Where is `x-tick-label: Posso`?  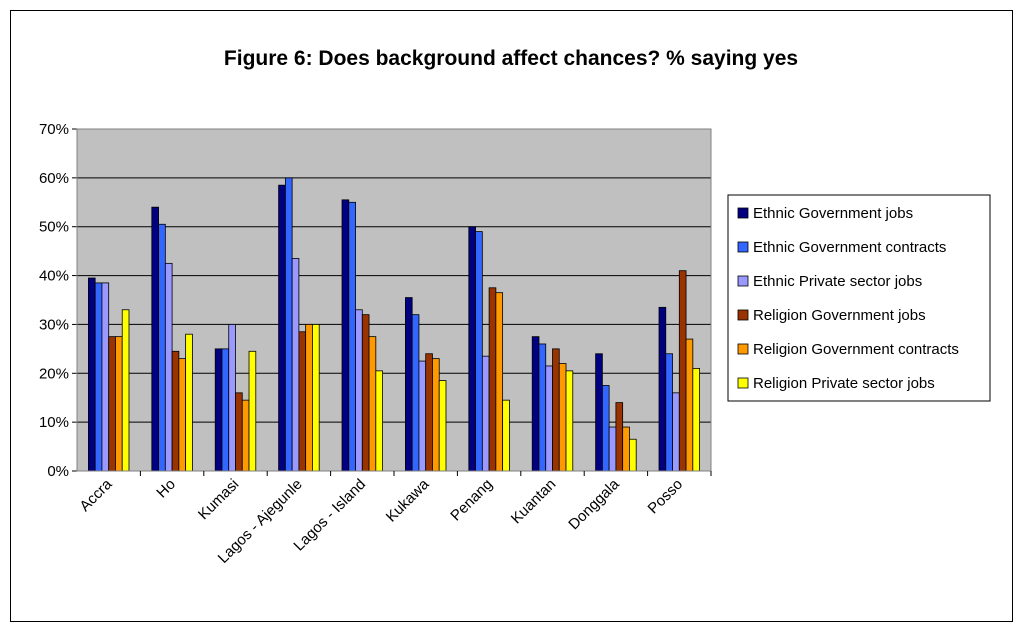
x-tick-label: Posso is located at coordinates (666, 497).